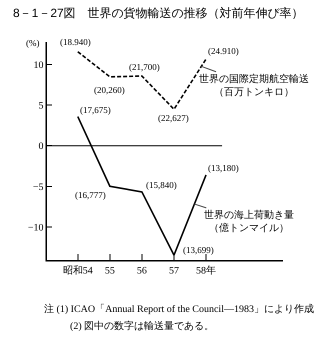 Image resolution: width=325 pixels, height=346 pixels. What do you see at coordinates (95, 110) in the screenshot?
I see `annotation: (17,675)` at bounding box center [95, 110].